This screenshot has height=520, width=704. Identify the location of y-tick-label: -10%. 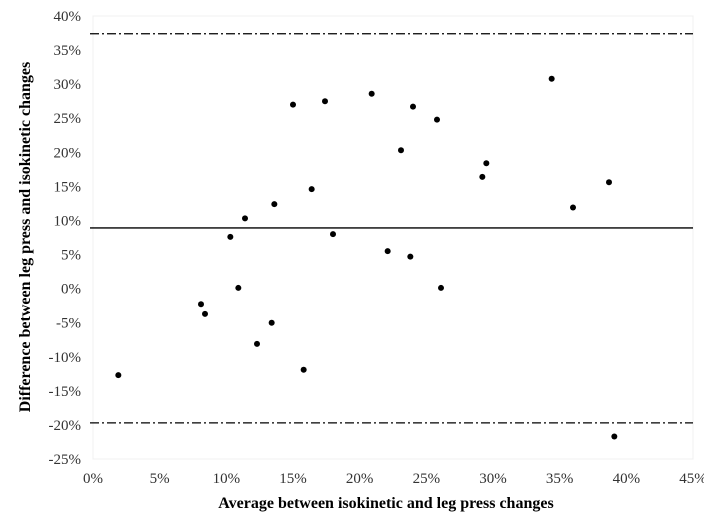
(65, 358).